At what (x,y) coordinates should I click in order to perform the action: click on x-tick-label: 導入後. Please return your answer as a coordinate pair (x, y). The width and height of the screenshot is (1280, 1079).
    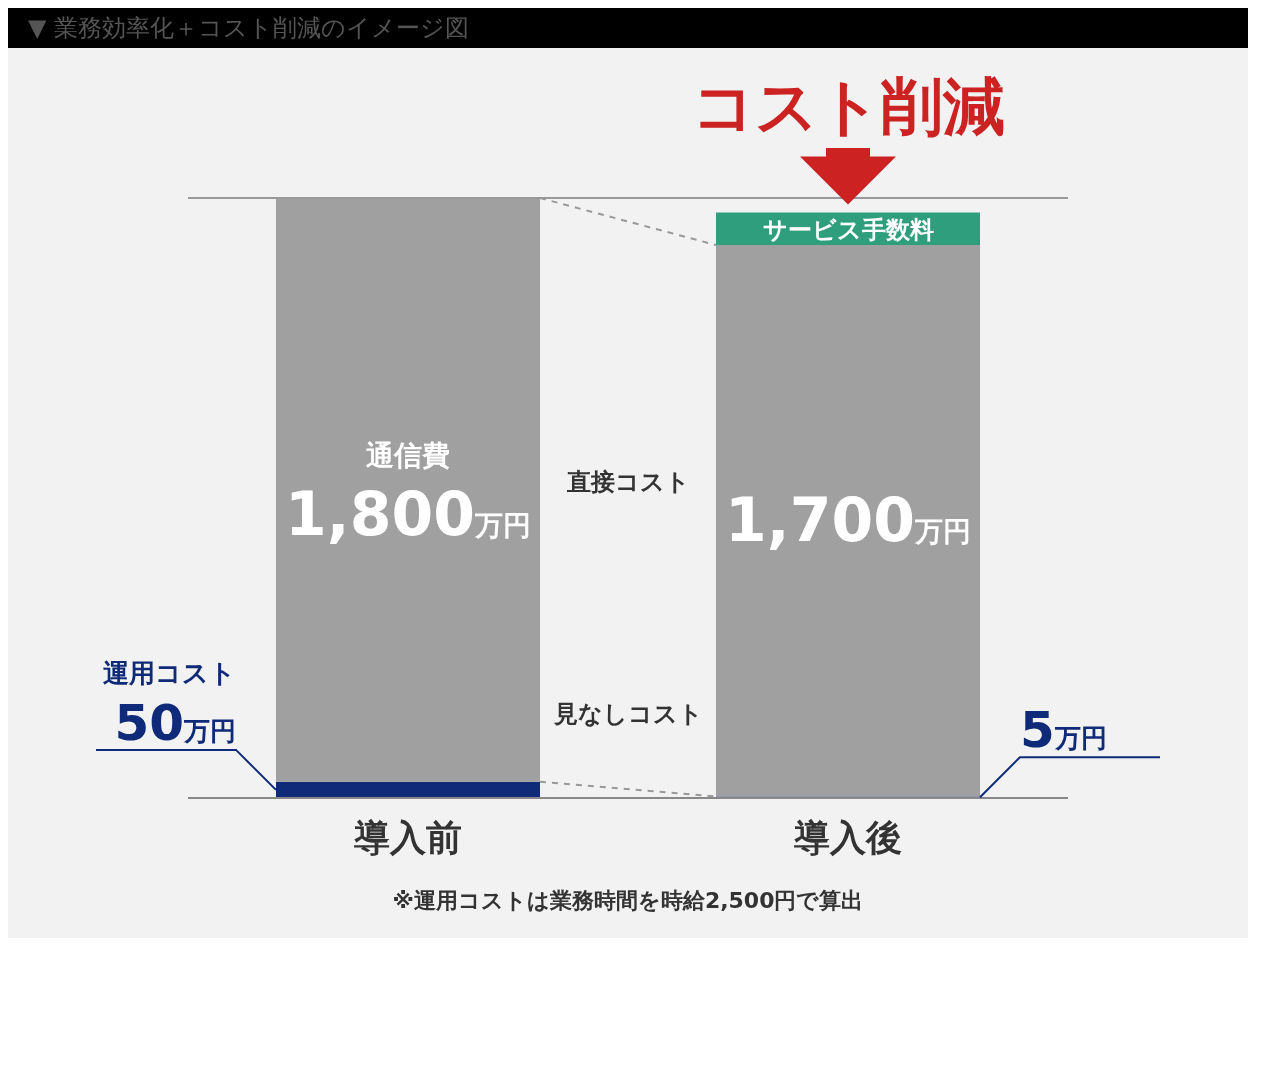
    Looking at the image, I should click on (847, 837).